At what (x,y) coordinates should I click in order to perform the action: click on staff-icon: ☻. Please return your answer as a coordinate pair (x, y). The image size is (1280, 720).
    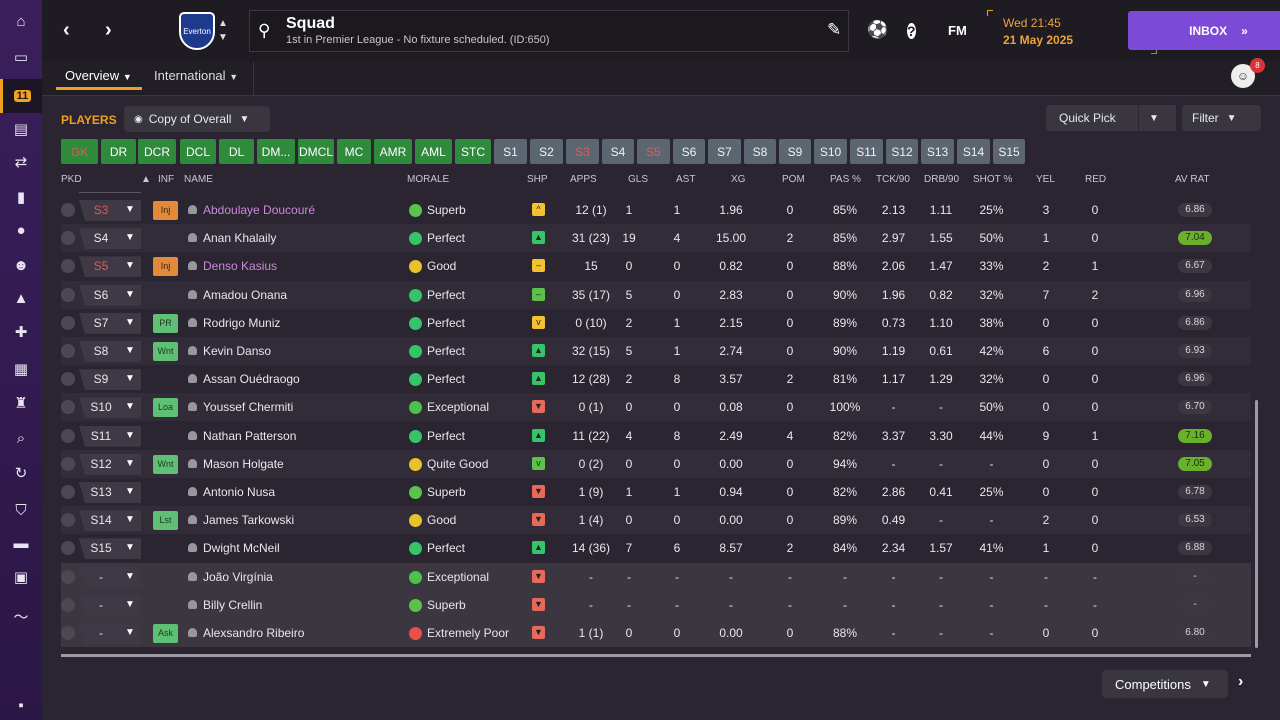
    Looking at the image, I should click on (21, 265).